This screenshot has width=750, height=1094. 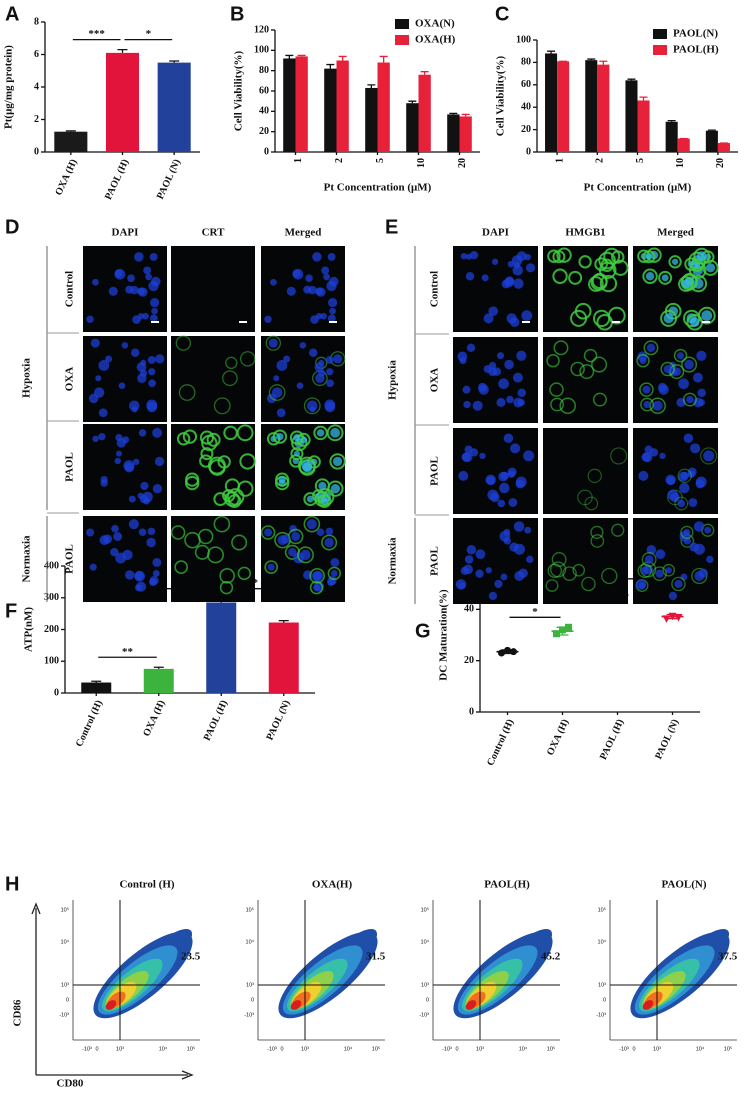 I want to click on y-tick-label: 60, so click(x=526, y=84).